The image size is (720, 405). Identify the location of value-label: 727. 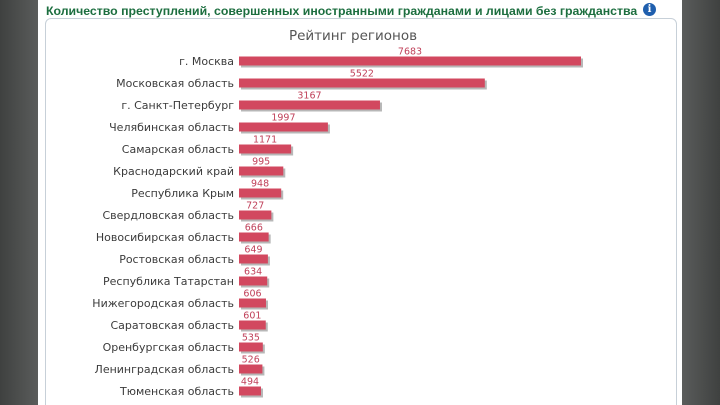
(255, 206).